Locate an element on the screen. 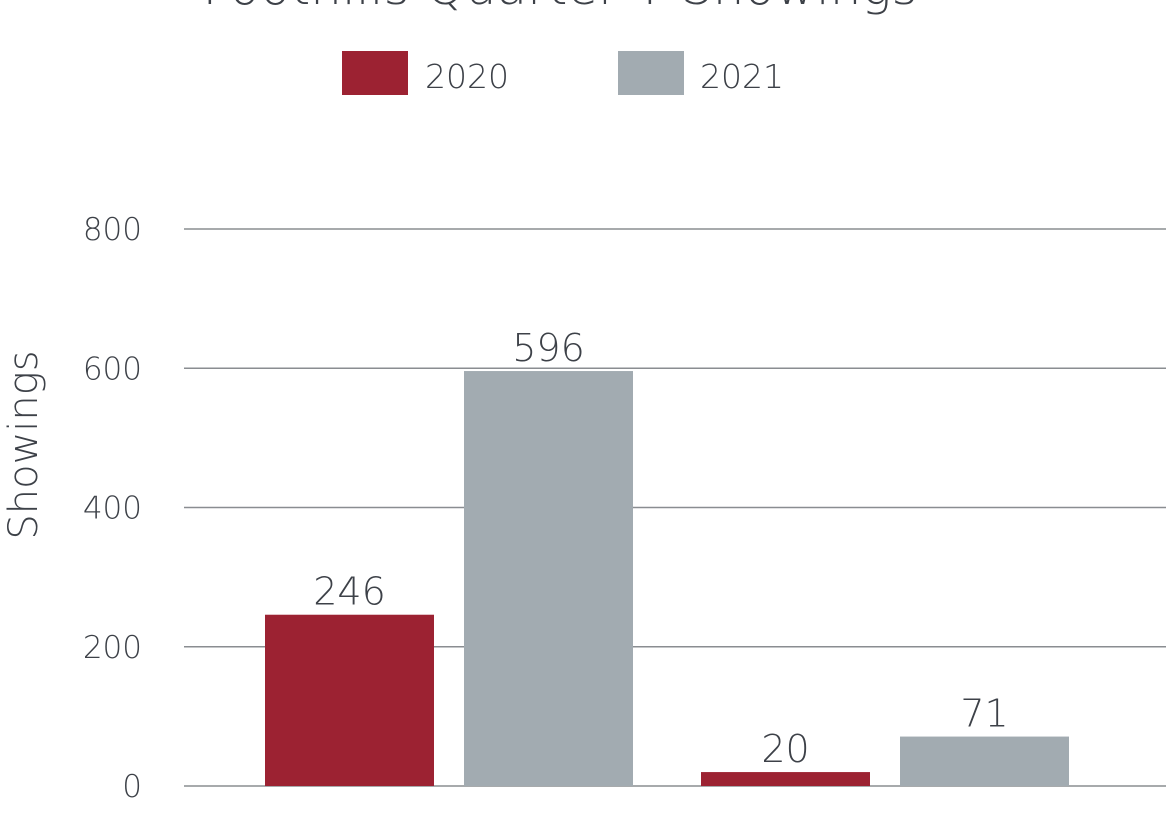 This screenshot has width=1166, height=822. data-label-2021-1: 71 is located at coordinates (984, 714).